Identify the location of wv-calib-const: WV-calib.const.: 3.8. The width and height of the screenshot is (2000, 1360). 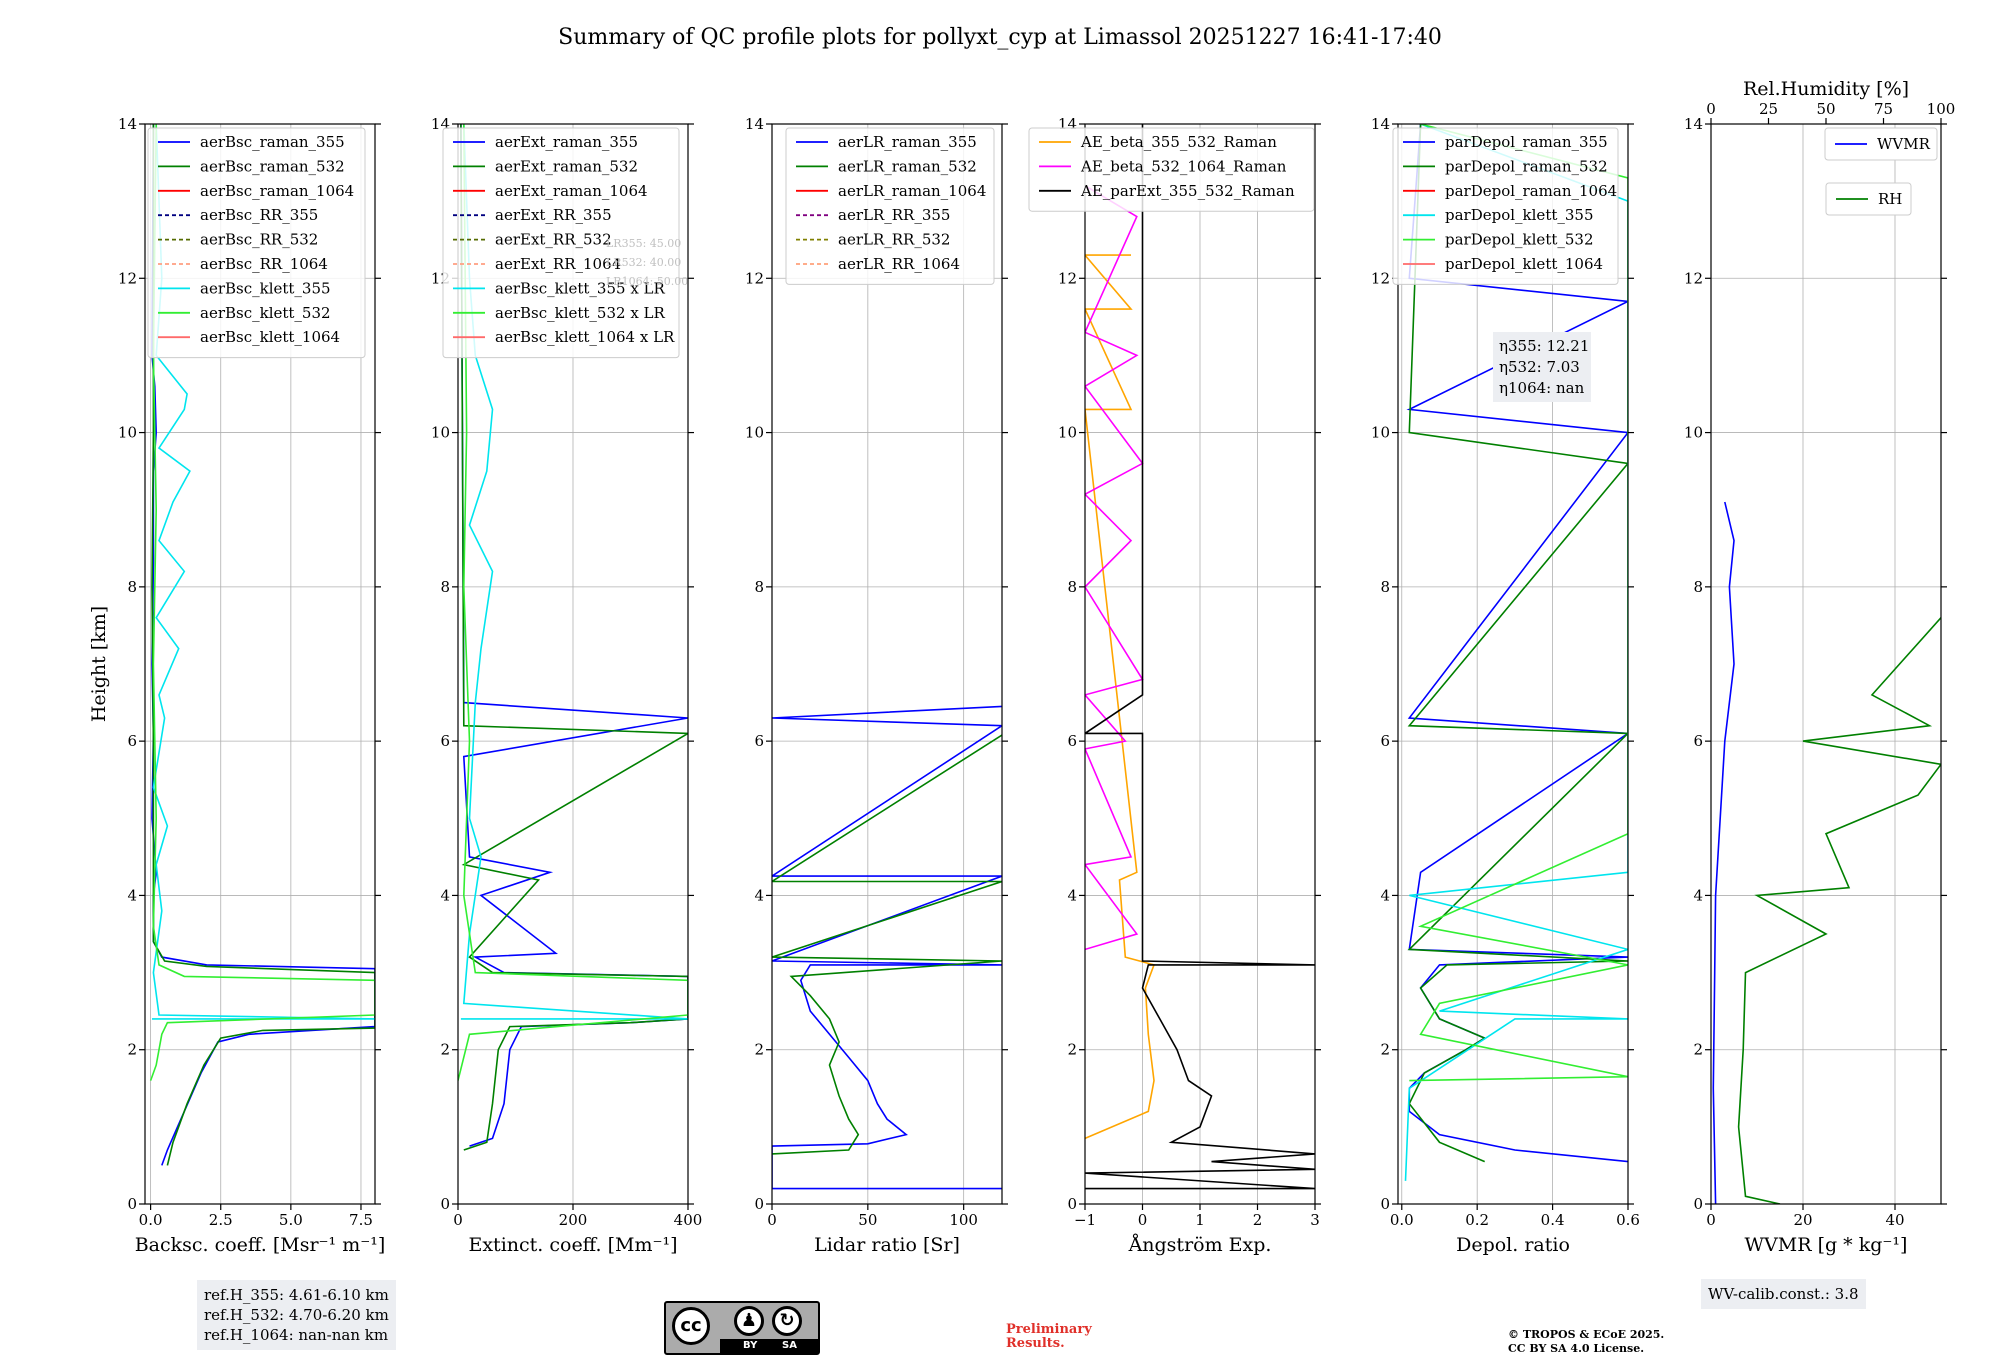
(1783, 1294).